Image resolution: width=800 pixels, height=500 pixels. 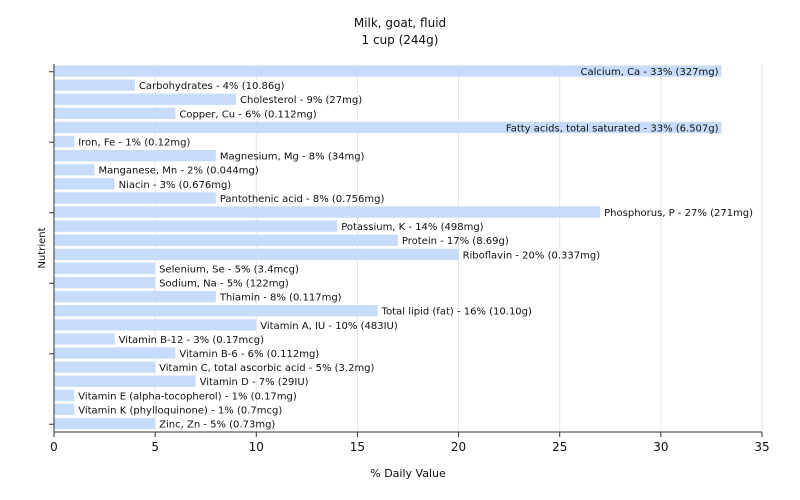 I want to click on bar-label: Phosphorus, P - 27% (271mg), so click(x=678, y=213).